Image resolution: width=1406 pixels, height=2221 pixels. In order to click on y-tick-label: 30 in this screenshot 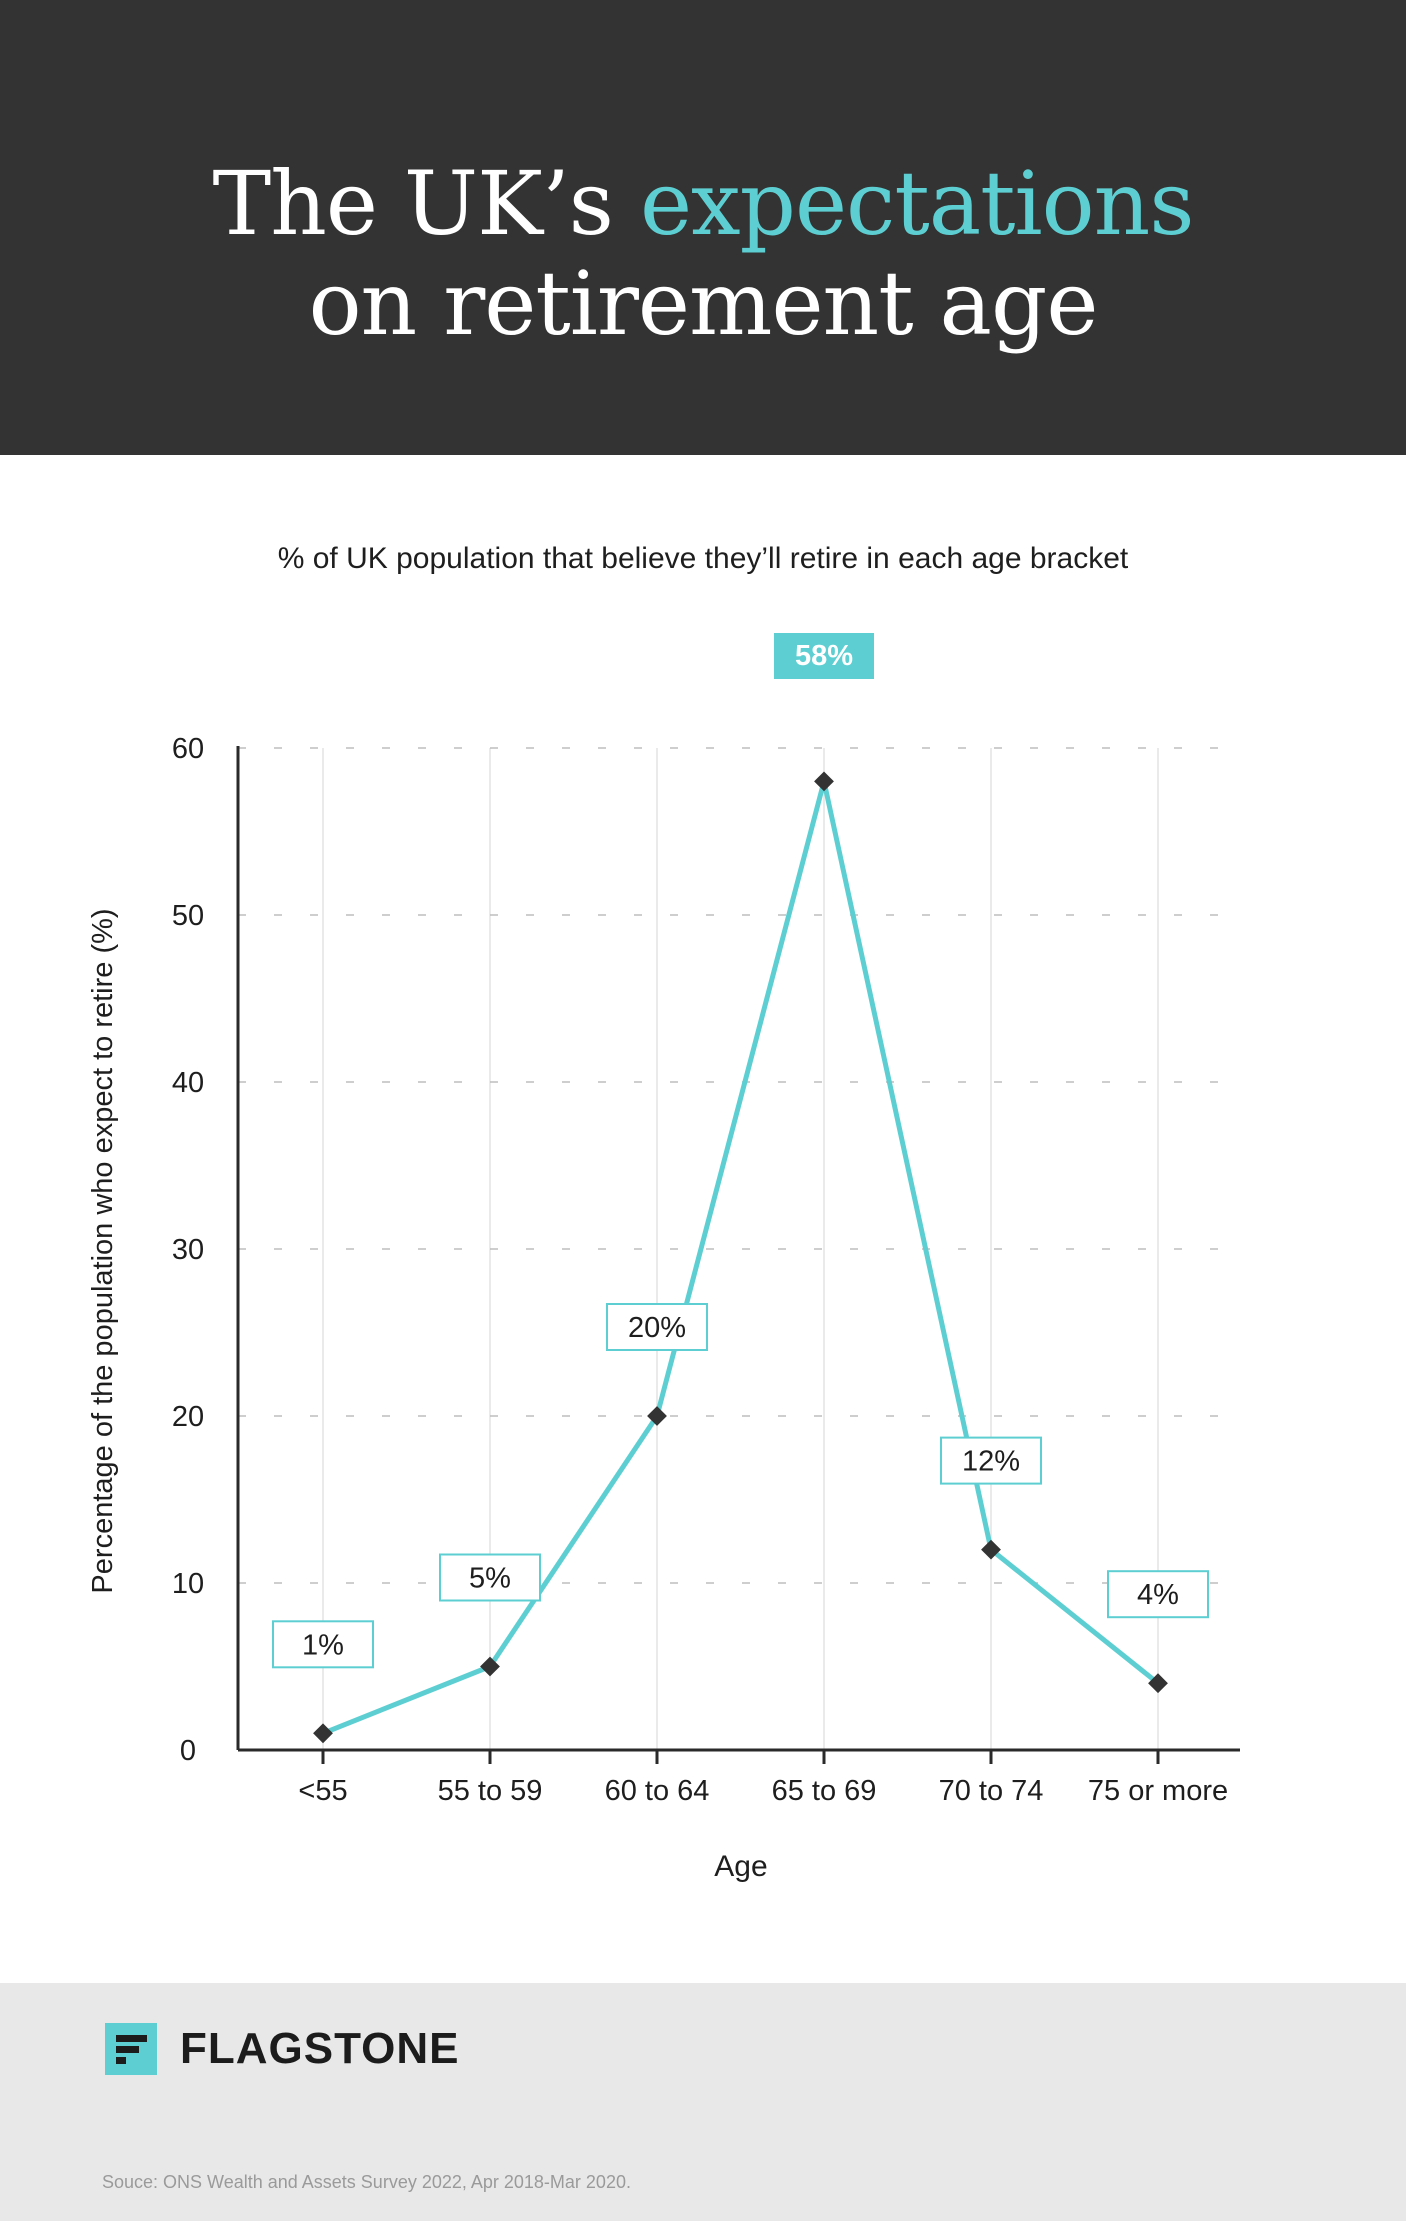, I will do `click(188, 1250)`.